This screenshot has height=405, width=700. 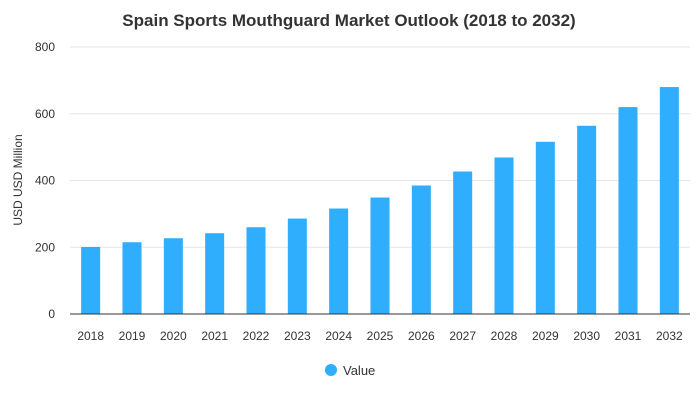 What do you see at coordinates (214, 336) in the screenshot?
I see `x-tick-label: 2021` at bounding box center [214, 336].